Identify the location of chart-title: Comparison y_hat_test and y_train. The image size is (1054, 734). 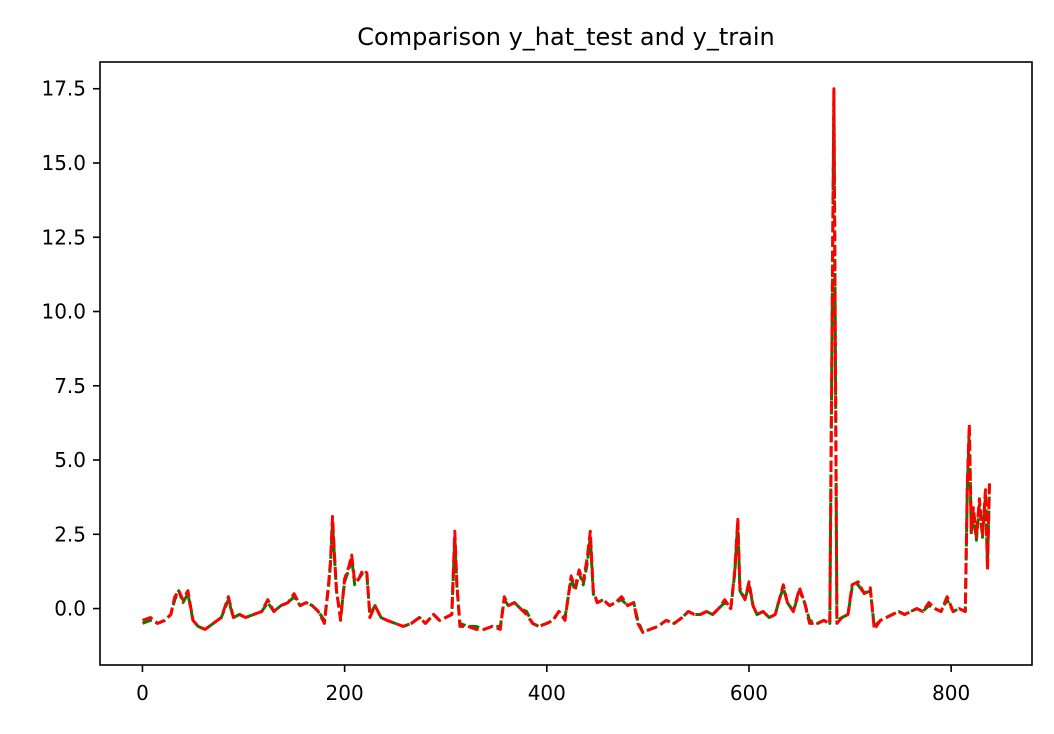
(565, 37).